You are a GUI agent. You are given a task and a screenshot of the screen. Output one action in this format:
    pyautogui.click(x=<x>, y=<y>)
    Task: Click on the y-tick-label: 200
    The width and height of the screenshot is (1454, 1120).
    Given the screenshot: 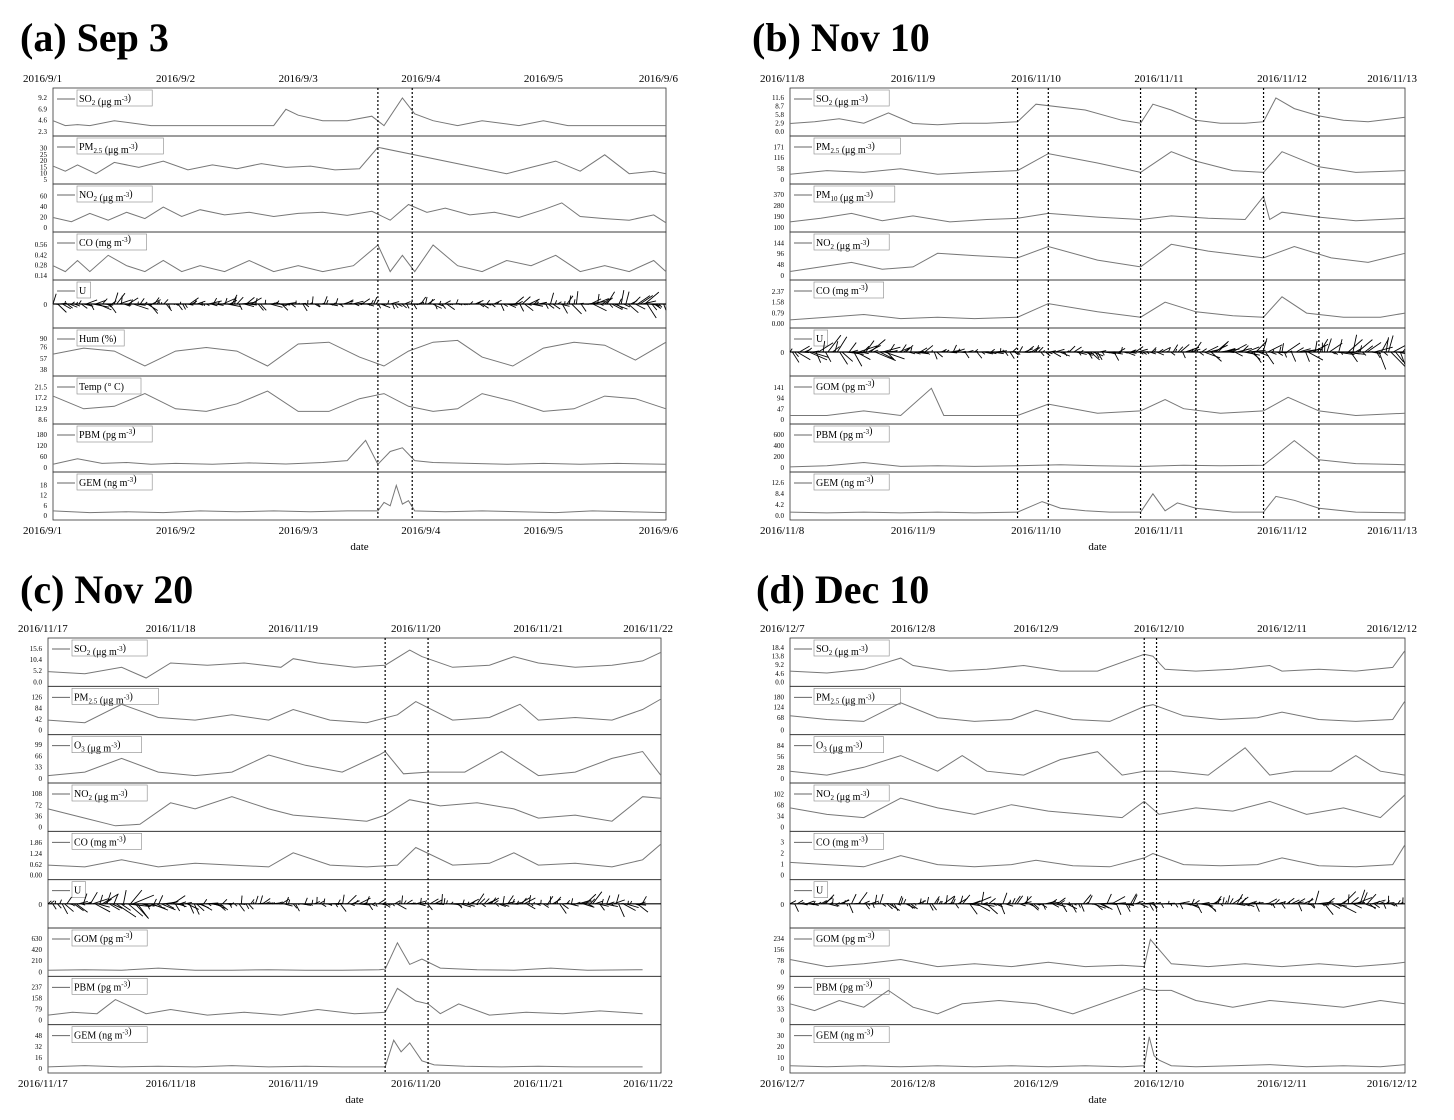 What is the action you would take?
    pyautogui.click(x=779, y=457)
    